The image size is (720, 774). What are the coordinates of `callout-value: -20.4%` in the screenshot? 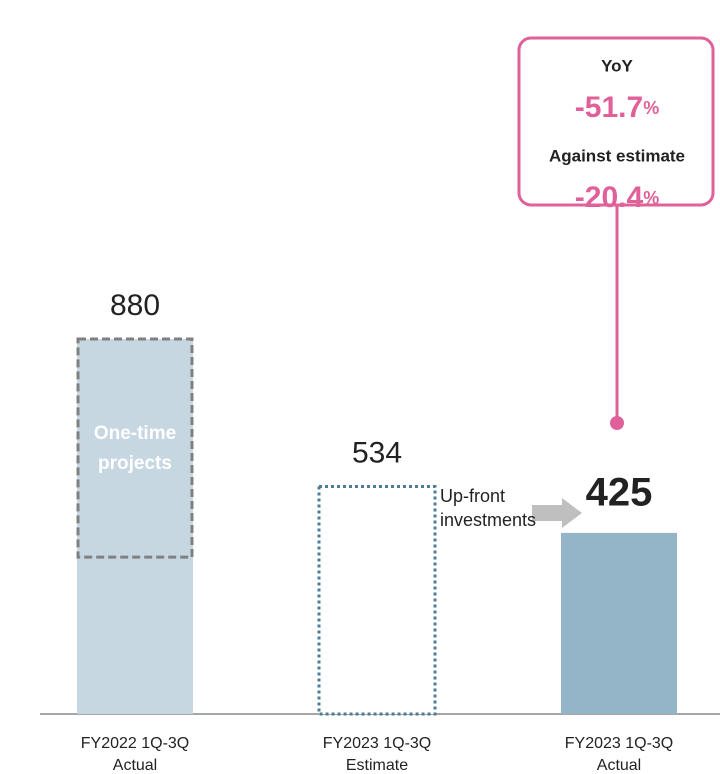 It's located at (617, 197).